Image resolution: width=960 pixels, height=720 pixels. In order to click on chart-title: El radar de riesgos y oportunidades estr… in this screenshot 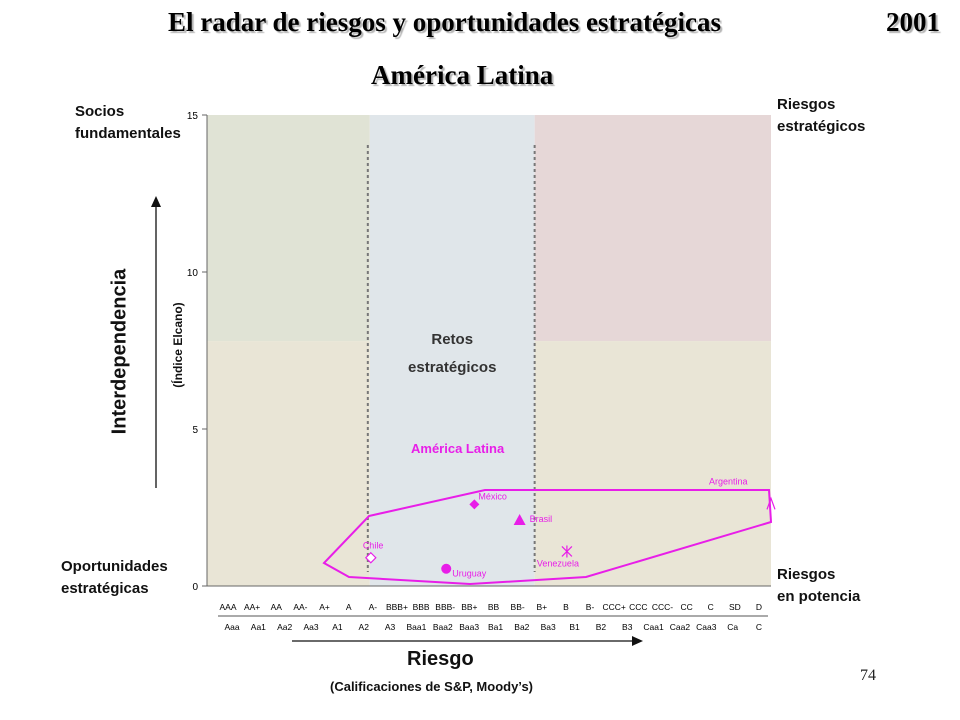, I will do `click(444, 22)`.